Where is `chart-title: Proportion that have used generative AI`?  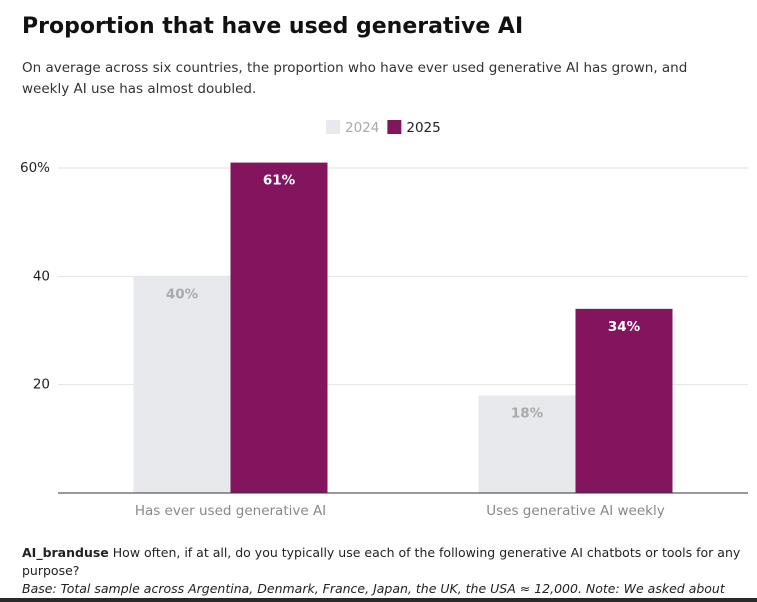
chart-title: Proportion that have used generative AI is located at coordinates (273, 26).